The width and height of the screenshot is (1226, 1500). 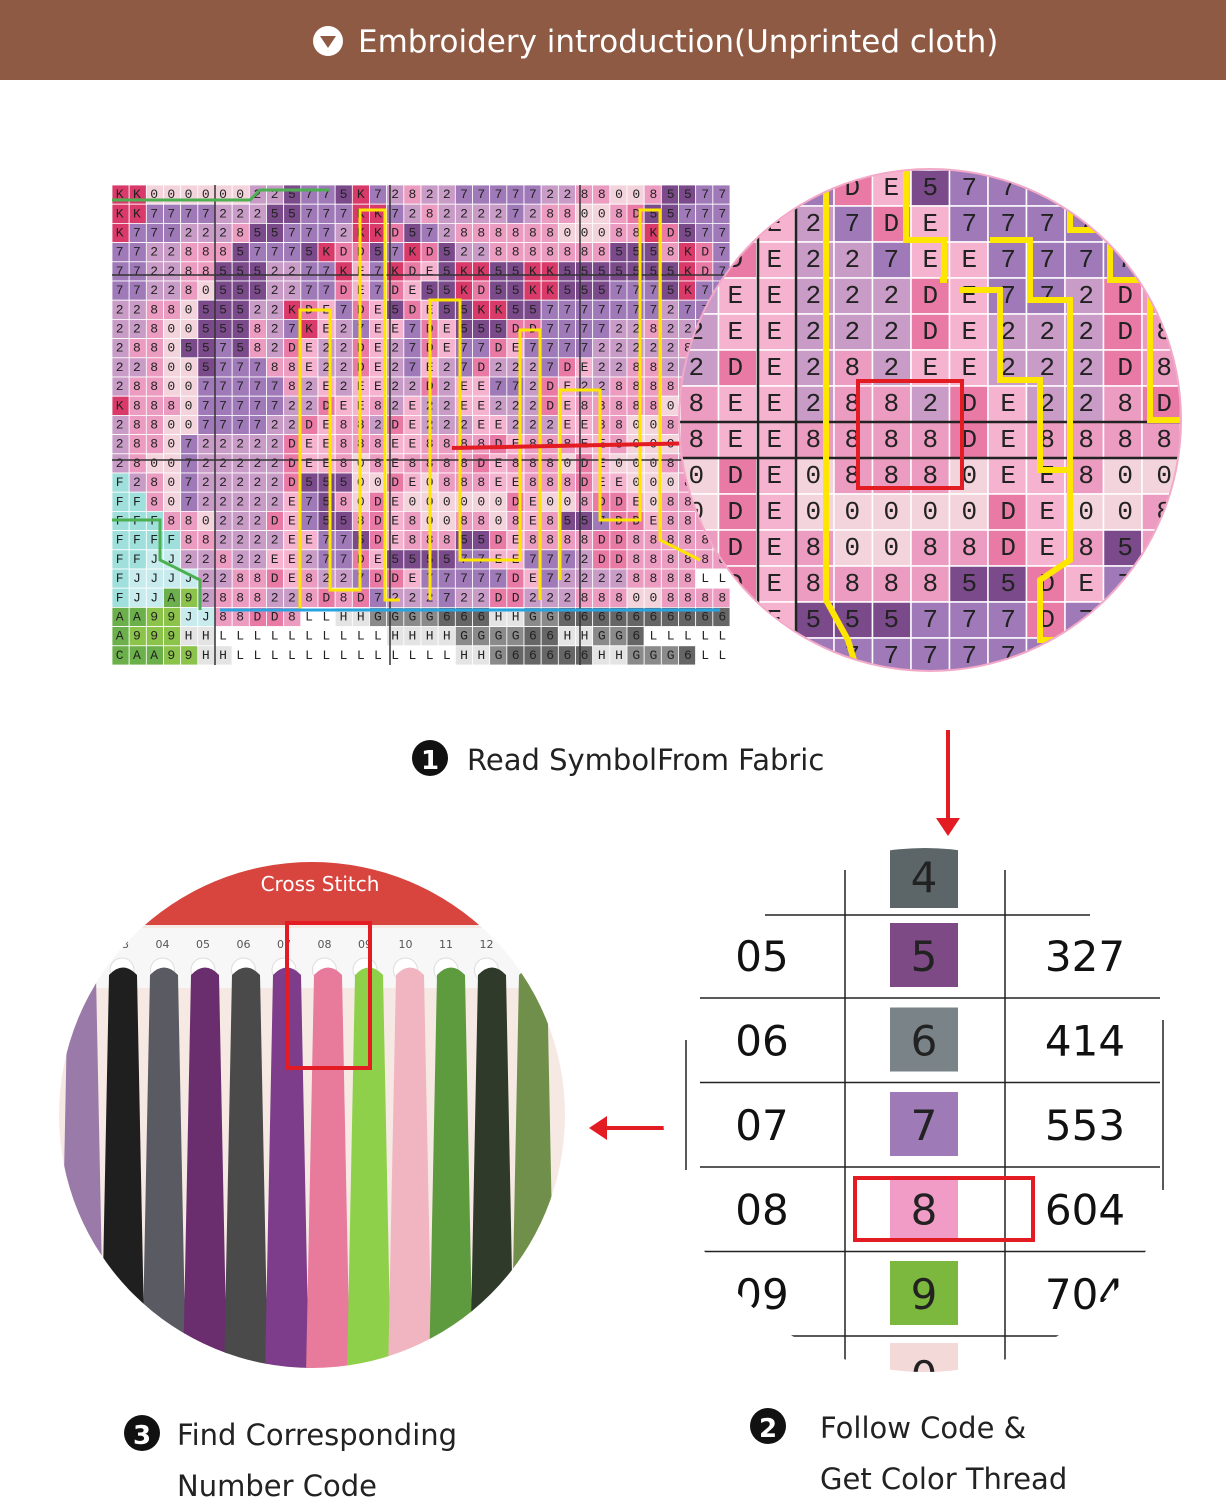 I want to click on symbol: 8, so click(x=924, y=1210).